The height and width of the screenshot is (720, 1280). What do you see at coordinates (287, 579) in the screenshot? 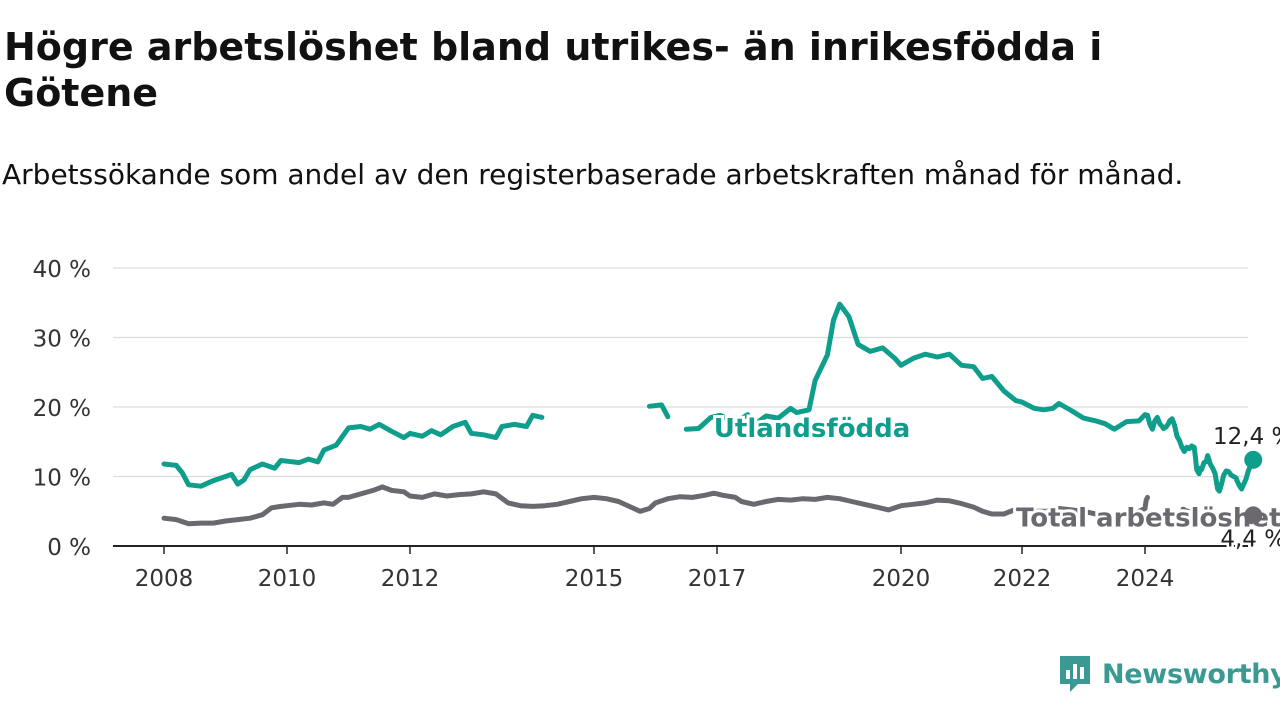
I see `x-tick-label: 2010` at bounding box center [287, 579].